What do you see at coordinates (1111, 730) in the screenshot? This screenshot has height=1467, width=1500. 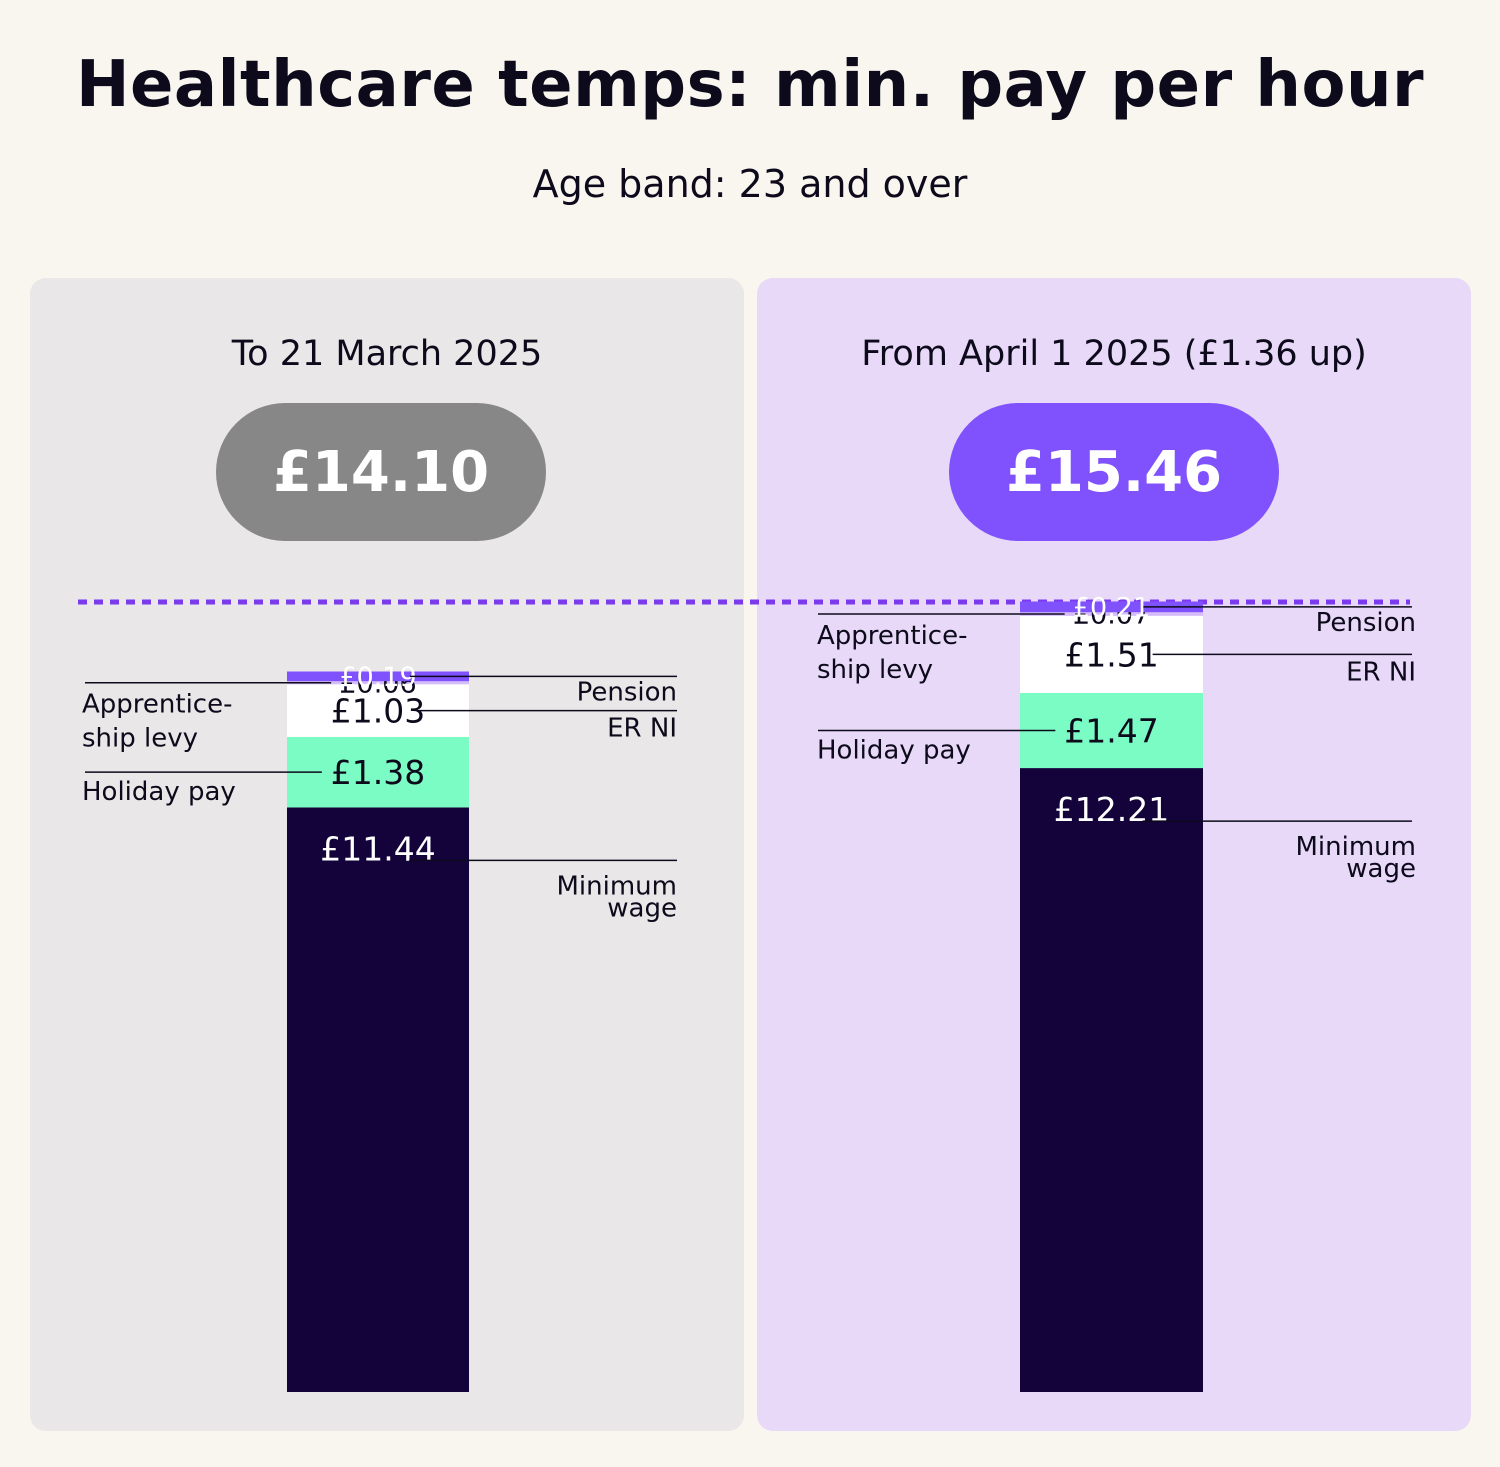 I see `value-label: £1.47` at bounding box center [1111, 730].